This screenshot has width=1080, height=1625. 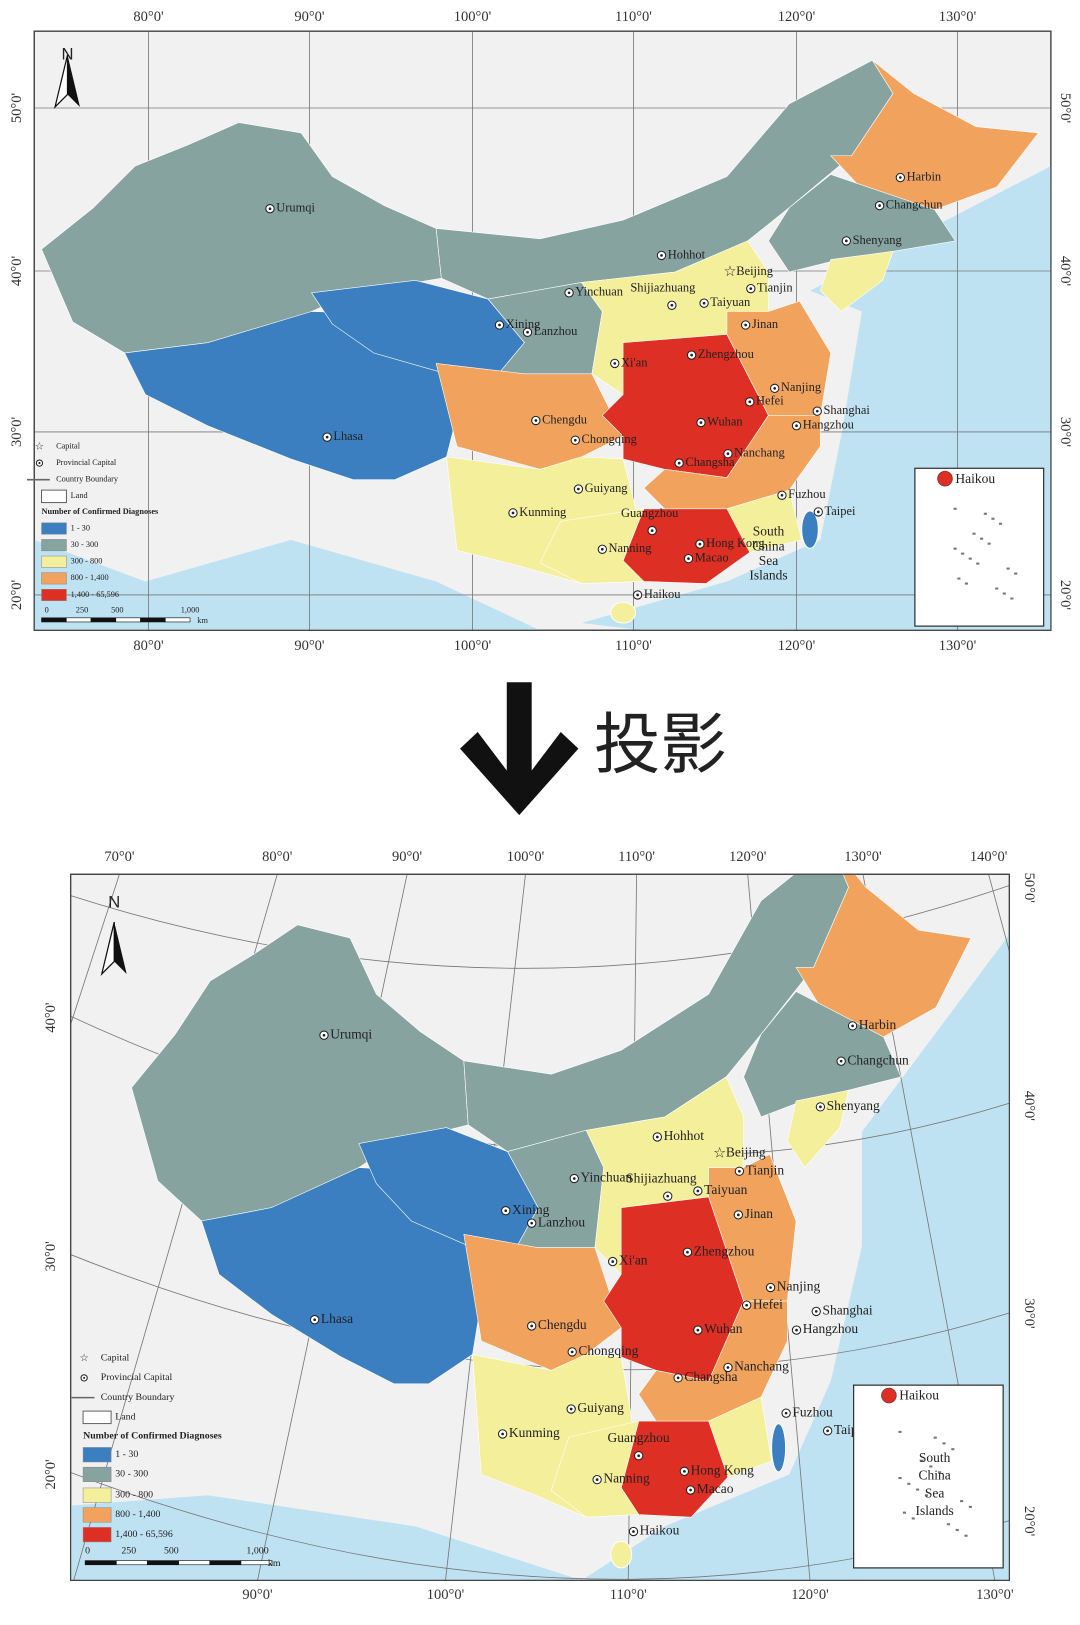 I want to click on city-label: Harbin, so click(x=924, y=176).